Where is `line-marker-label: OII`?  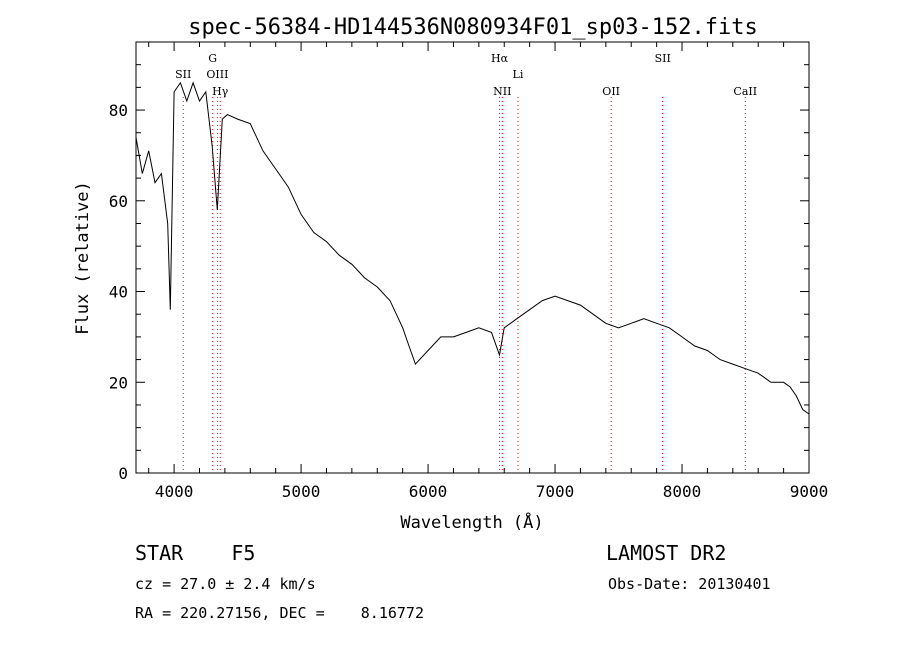
line-marker-label: OII is located at coordinates (611, 91).